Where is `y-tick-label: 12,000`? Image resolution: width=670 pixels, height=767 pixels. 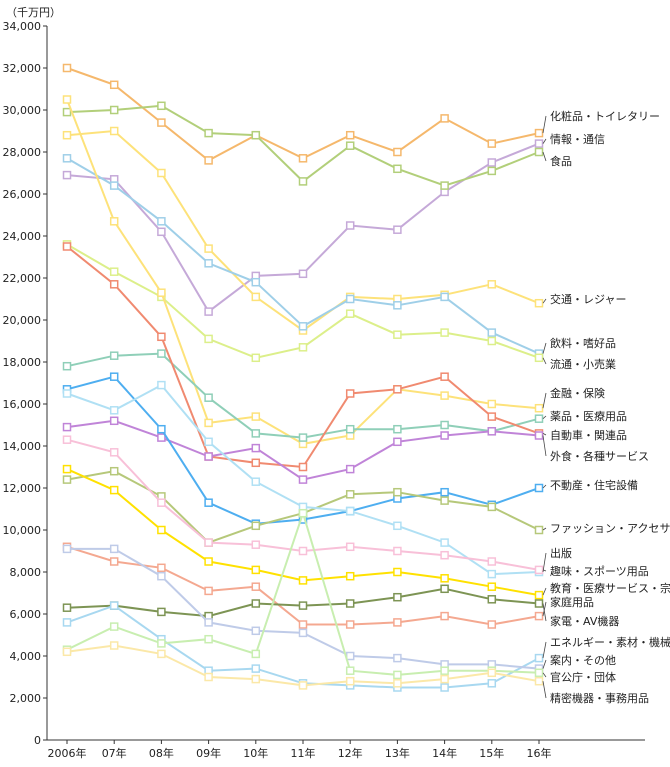 y-tick-label: 12,000 is located at coordinates (22, 488).